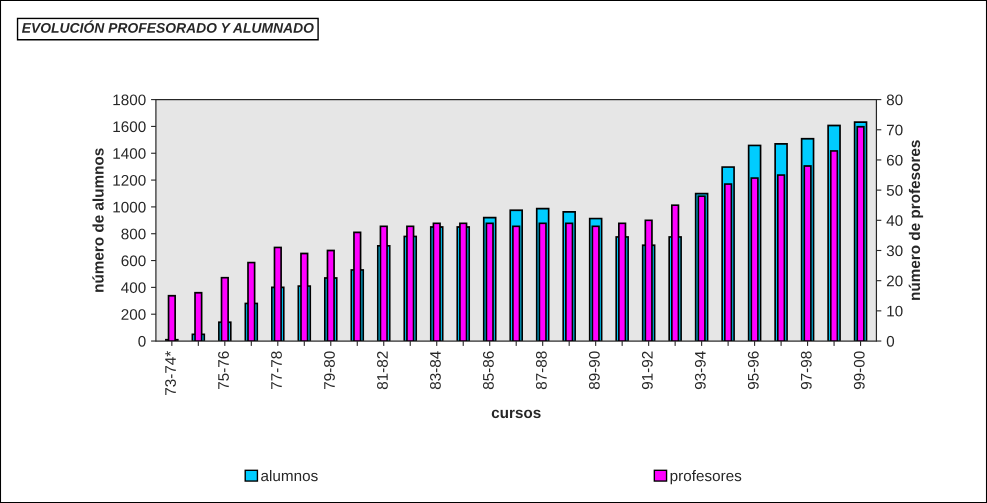 This screenshot has width=987, height=503. Describe the element at coordinates (129, 153) in the screenshot. I see `y-tick-label: 1400` at that location.